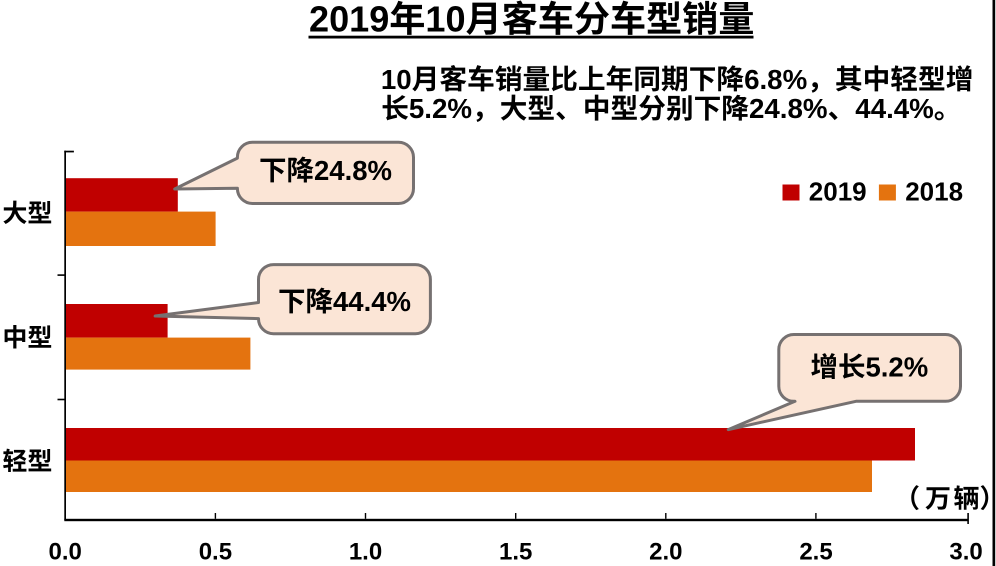 This screenshot has width=996, height=566. What do you see at coordinates (65, 552) in the screenshot?
I see `svg-text: 0.0` at bounding box center [65, 552].